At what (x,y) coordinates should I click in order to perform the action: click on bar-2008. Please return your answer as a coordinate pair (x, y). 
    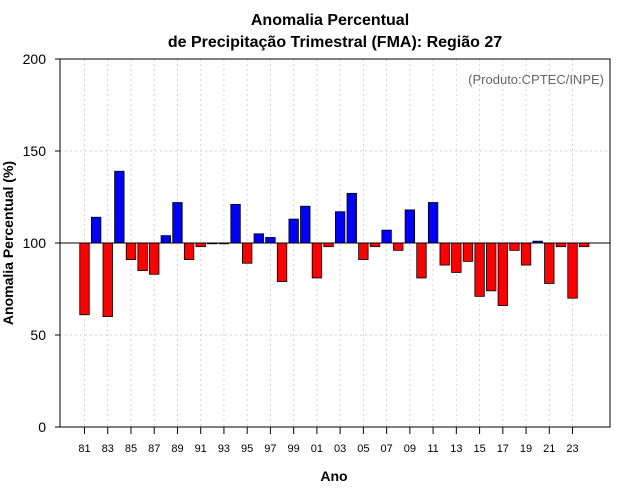
    Looking at the image, I should click on (398, 246).